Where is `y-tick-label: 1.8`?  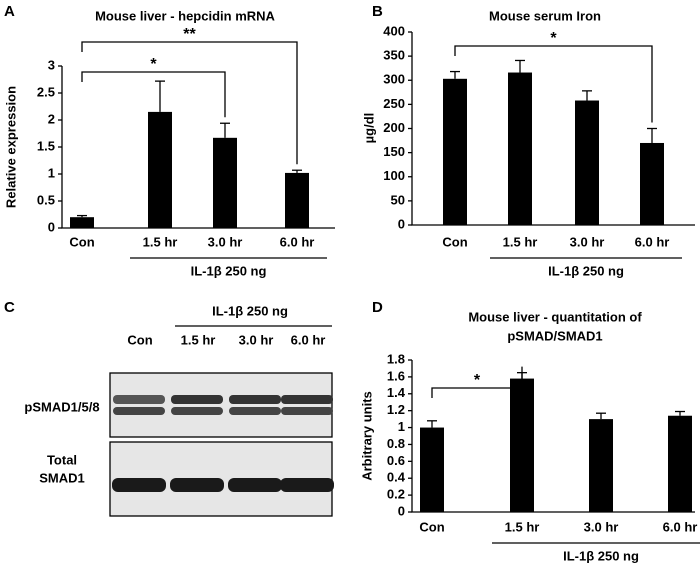 y-tick-label: 1.8 is located at coordinates (396, 358).